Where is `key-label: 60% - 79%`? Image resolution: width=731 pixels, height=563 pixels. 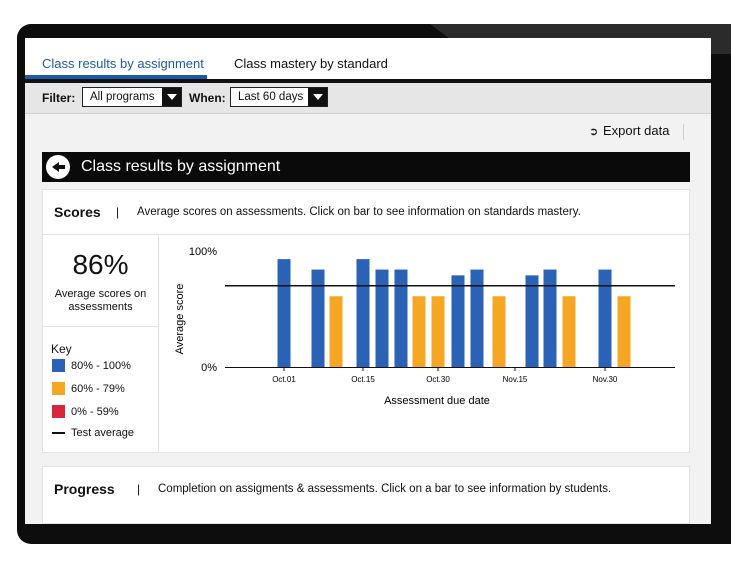
key-label: 60% - 79% is located at coordinates (98, 389).